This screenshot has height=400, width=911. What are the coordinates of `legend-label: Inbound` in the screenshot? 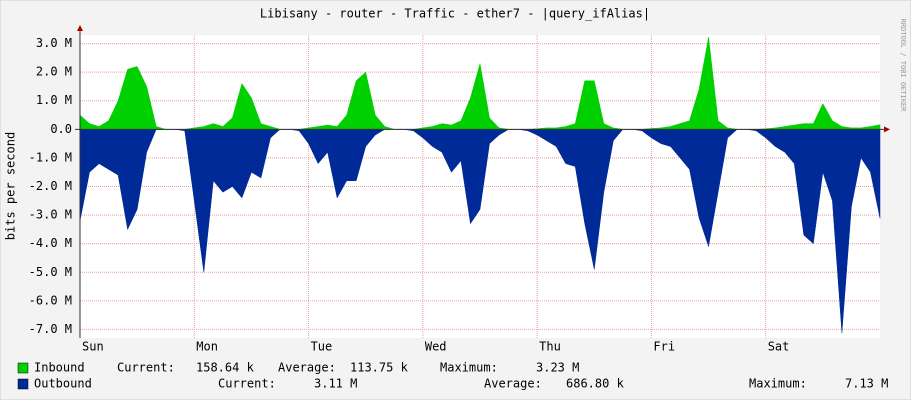 It's located at (59, 368).